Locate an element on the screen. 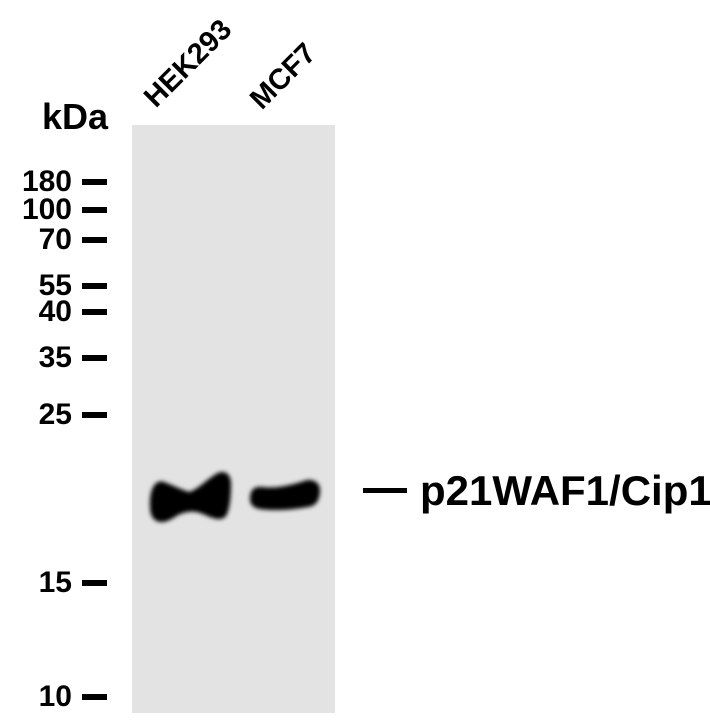 The width and height of the screenshot is (710, 728). marker-label: 55 is located at coordinates (55, 285).